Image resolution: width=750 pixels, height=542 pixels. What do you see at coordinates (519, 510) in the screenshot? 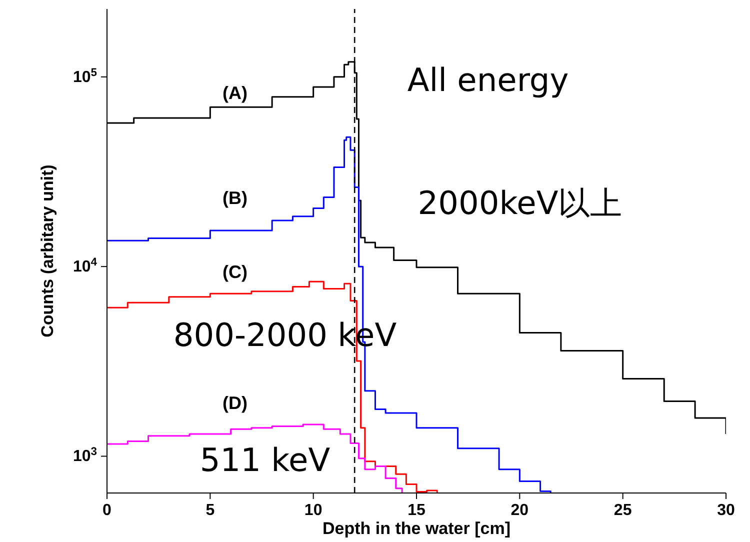
I see `x-tick-label: 20` at bounding box center [519, 510].